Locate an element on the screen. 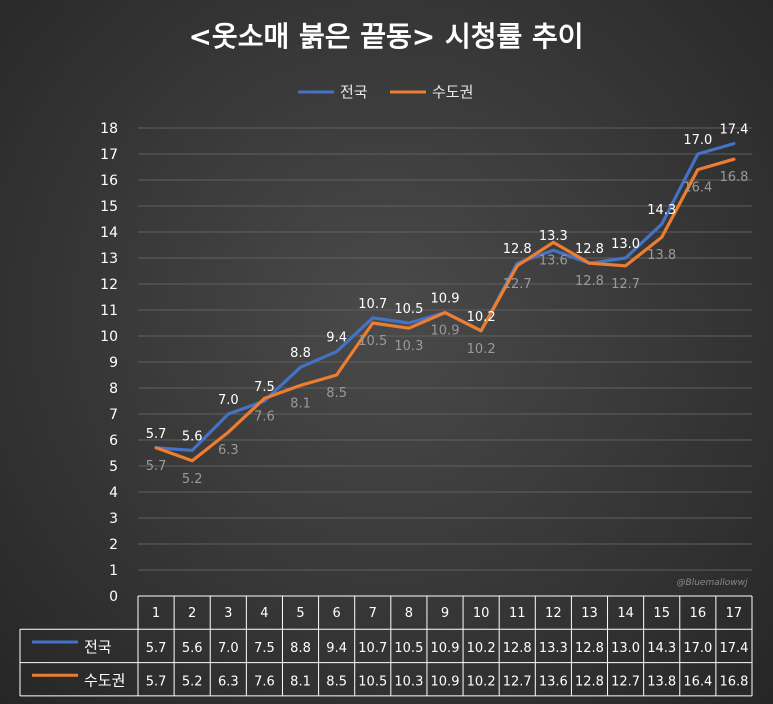 The image size is (773, 704). y-tick-label: 14 is located at coordinates (109, 233).